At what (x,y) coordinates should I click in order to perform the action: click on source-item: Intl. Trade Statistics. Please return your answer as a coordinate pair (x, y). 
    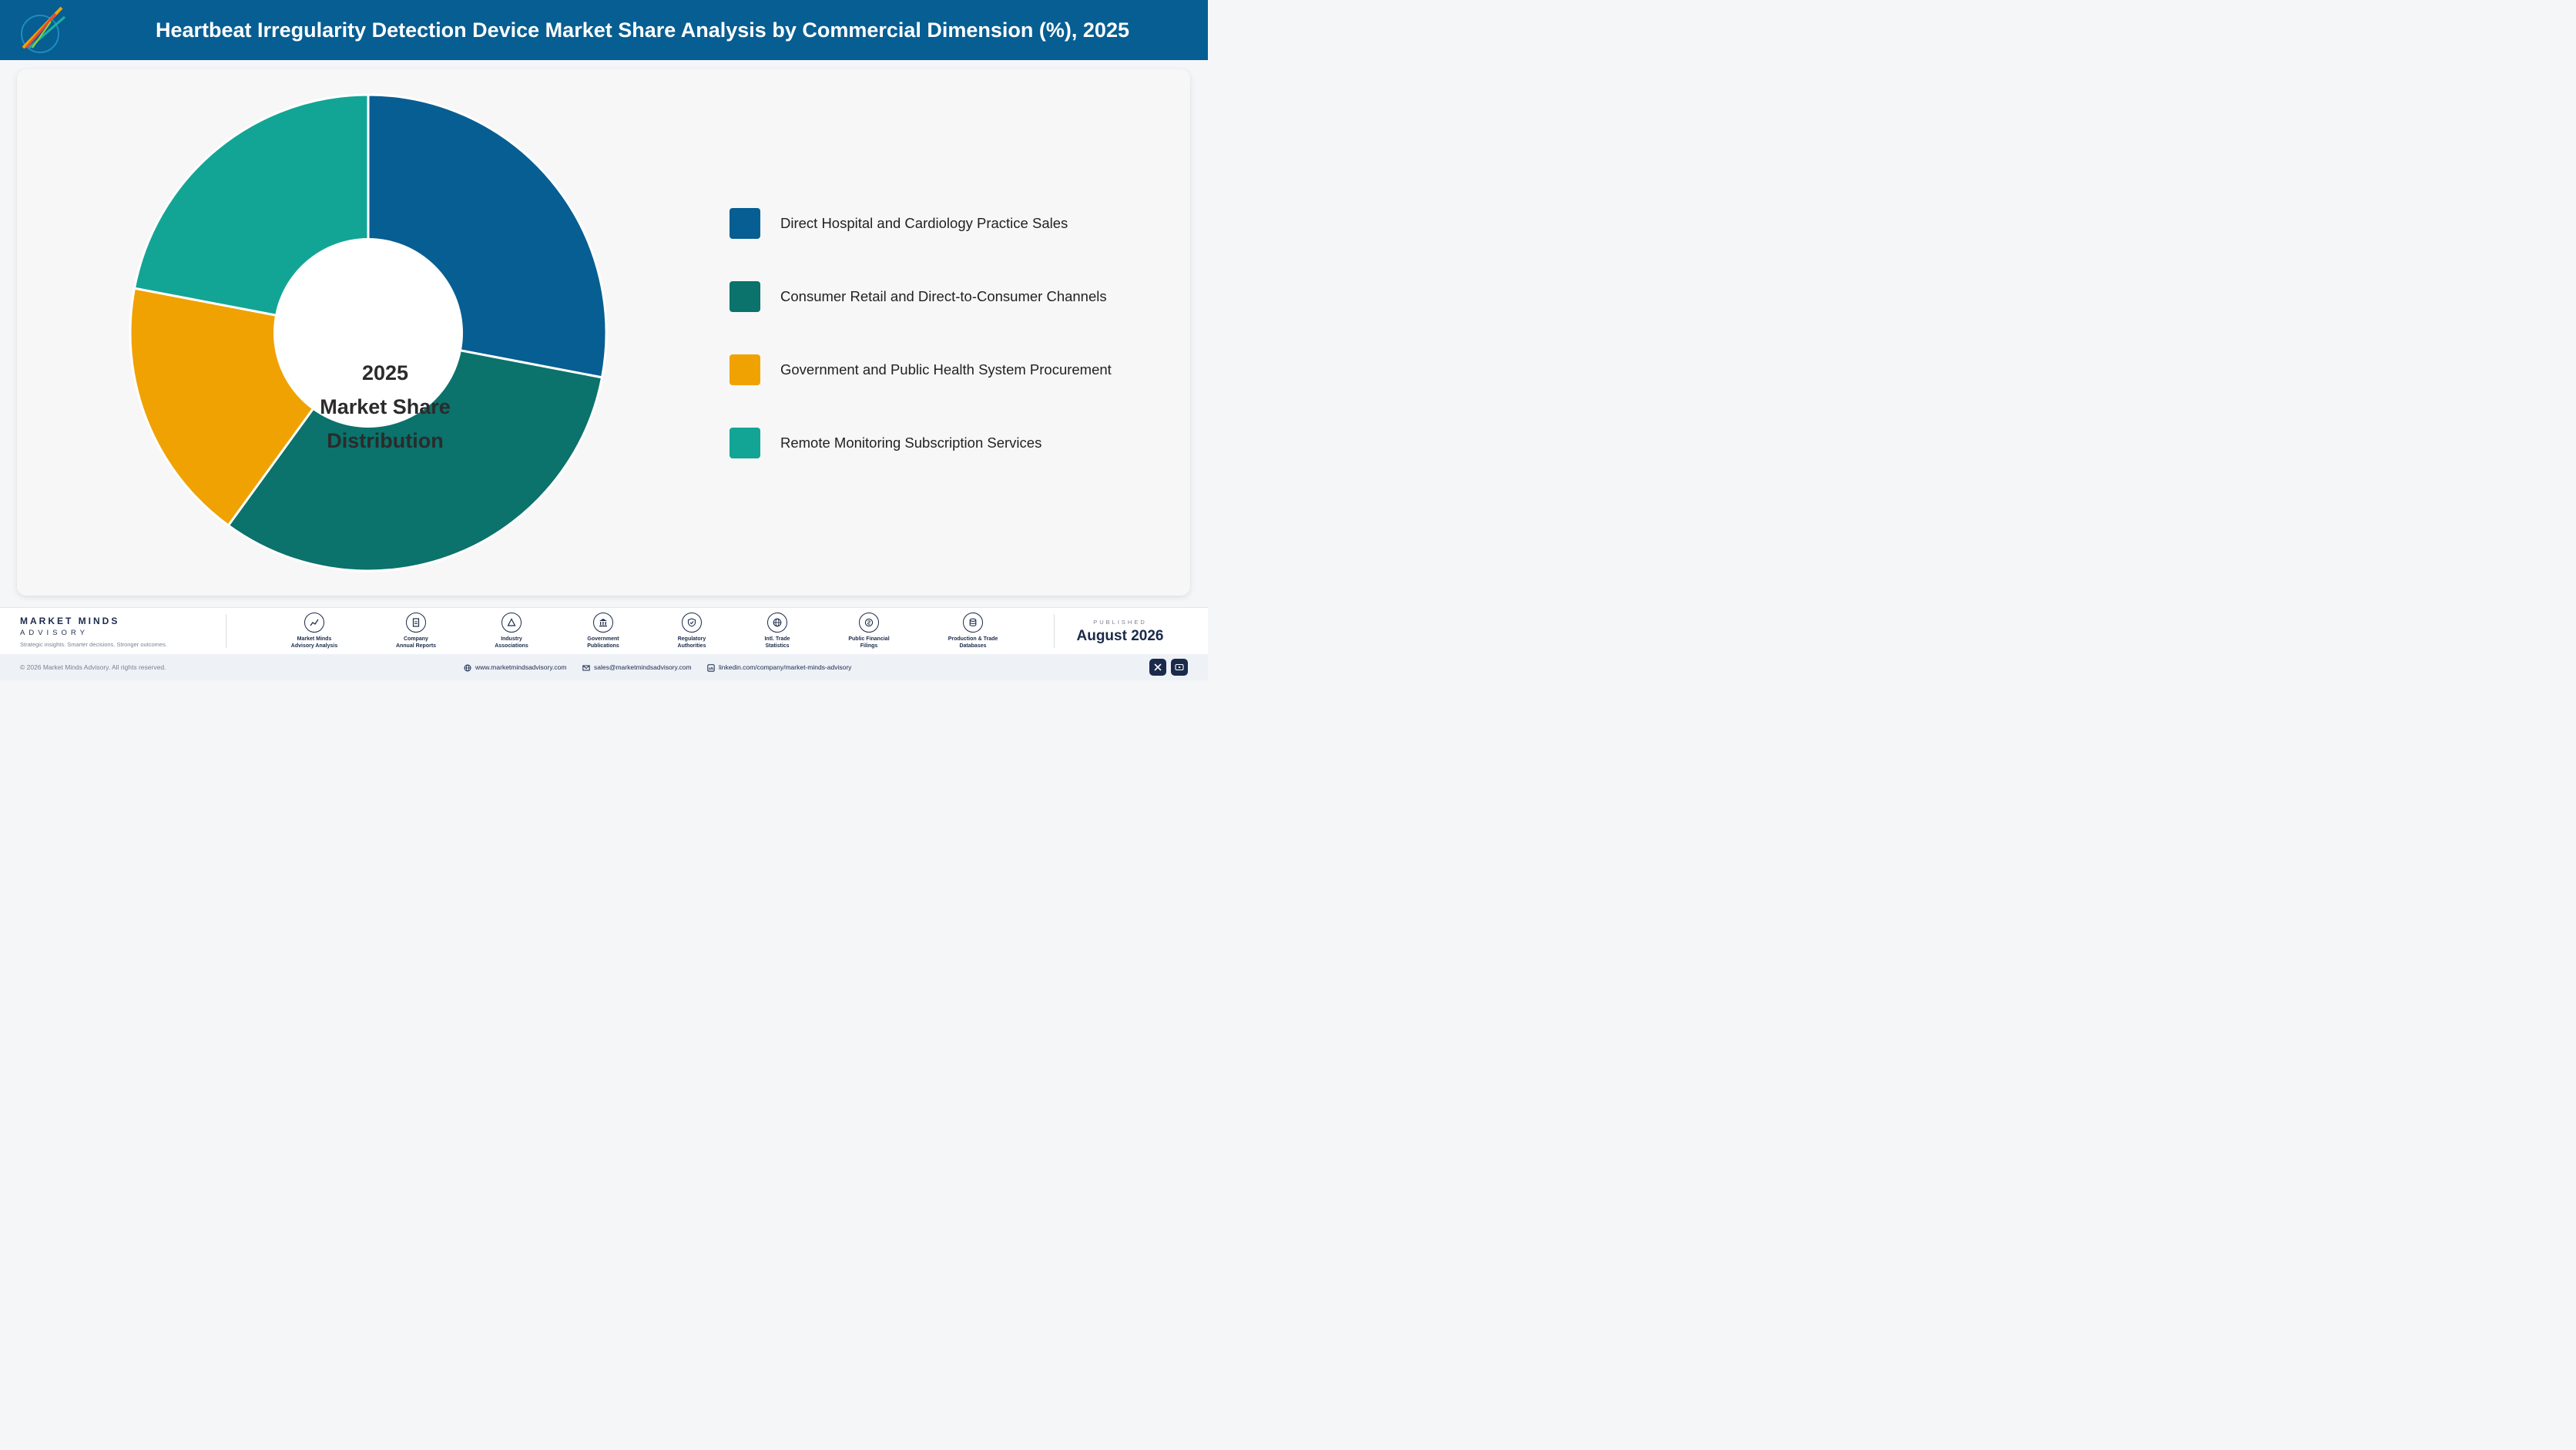
    Looking at the image, I should click on (777, 631).